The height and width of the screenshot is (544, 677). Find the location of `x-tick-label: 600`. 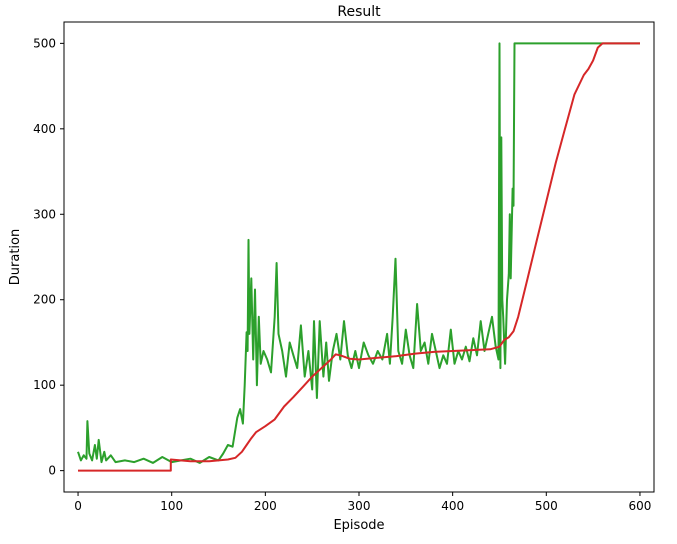

x-tick-label: 600 is located at coordinates (639, 506).